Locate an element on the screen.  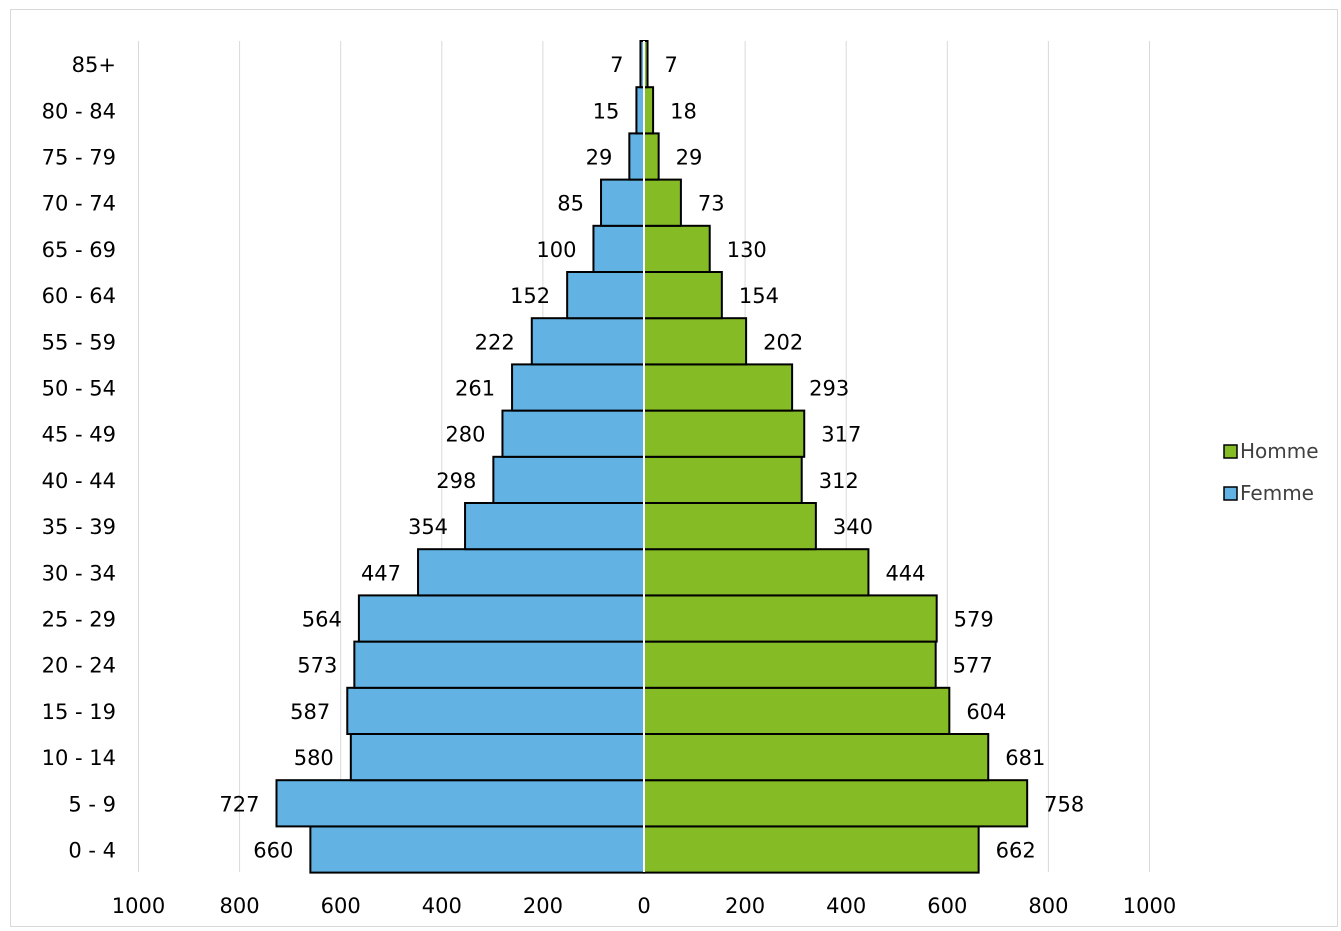
data-label-homme: 340 is located at coordinates (853, 527).